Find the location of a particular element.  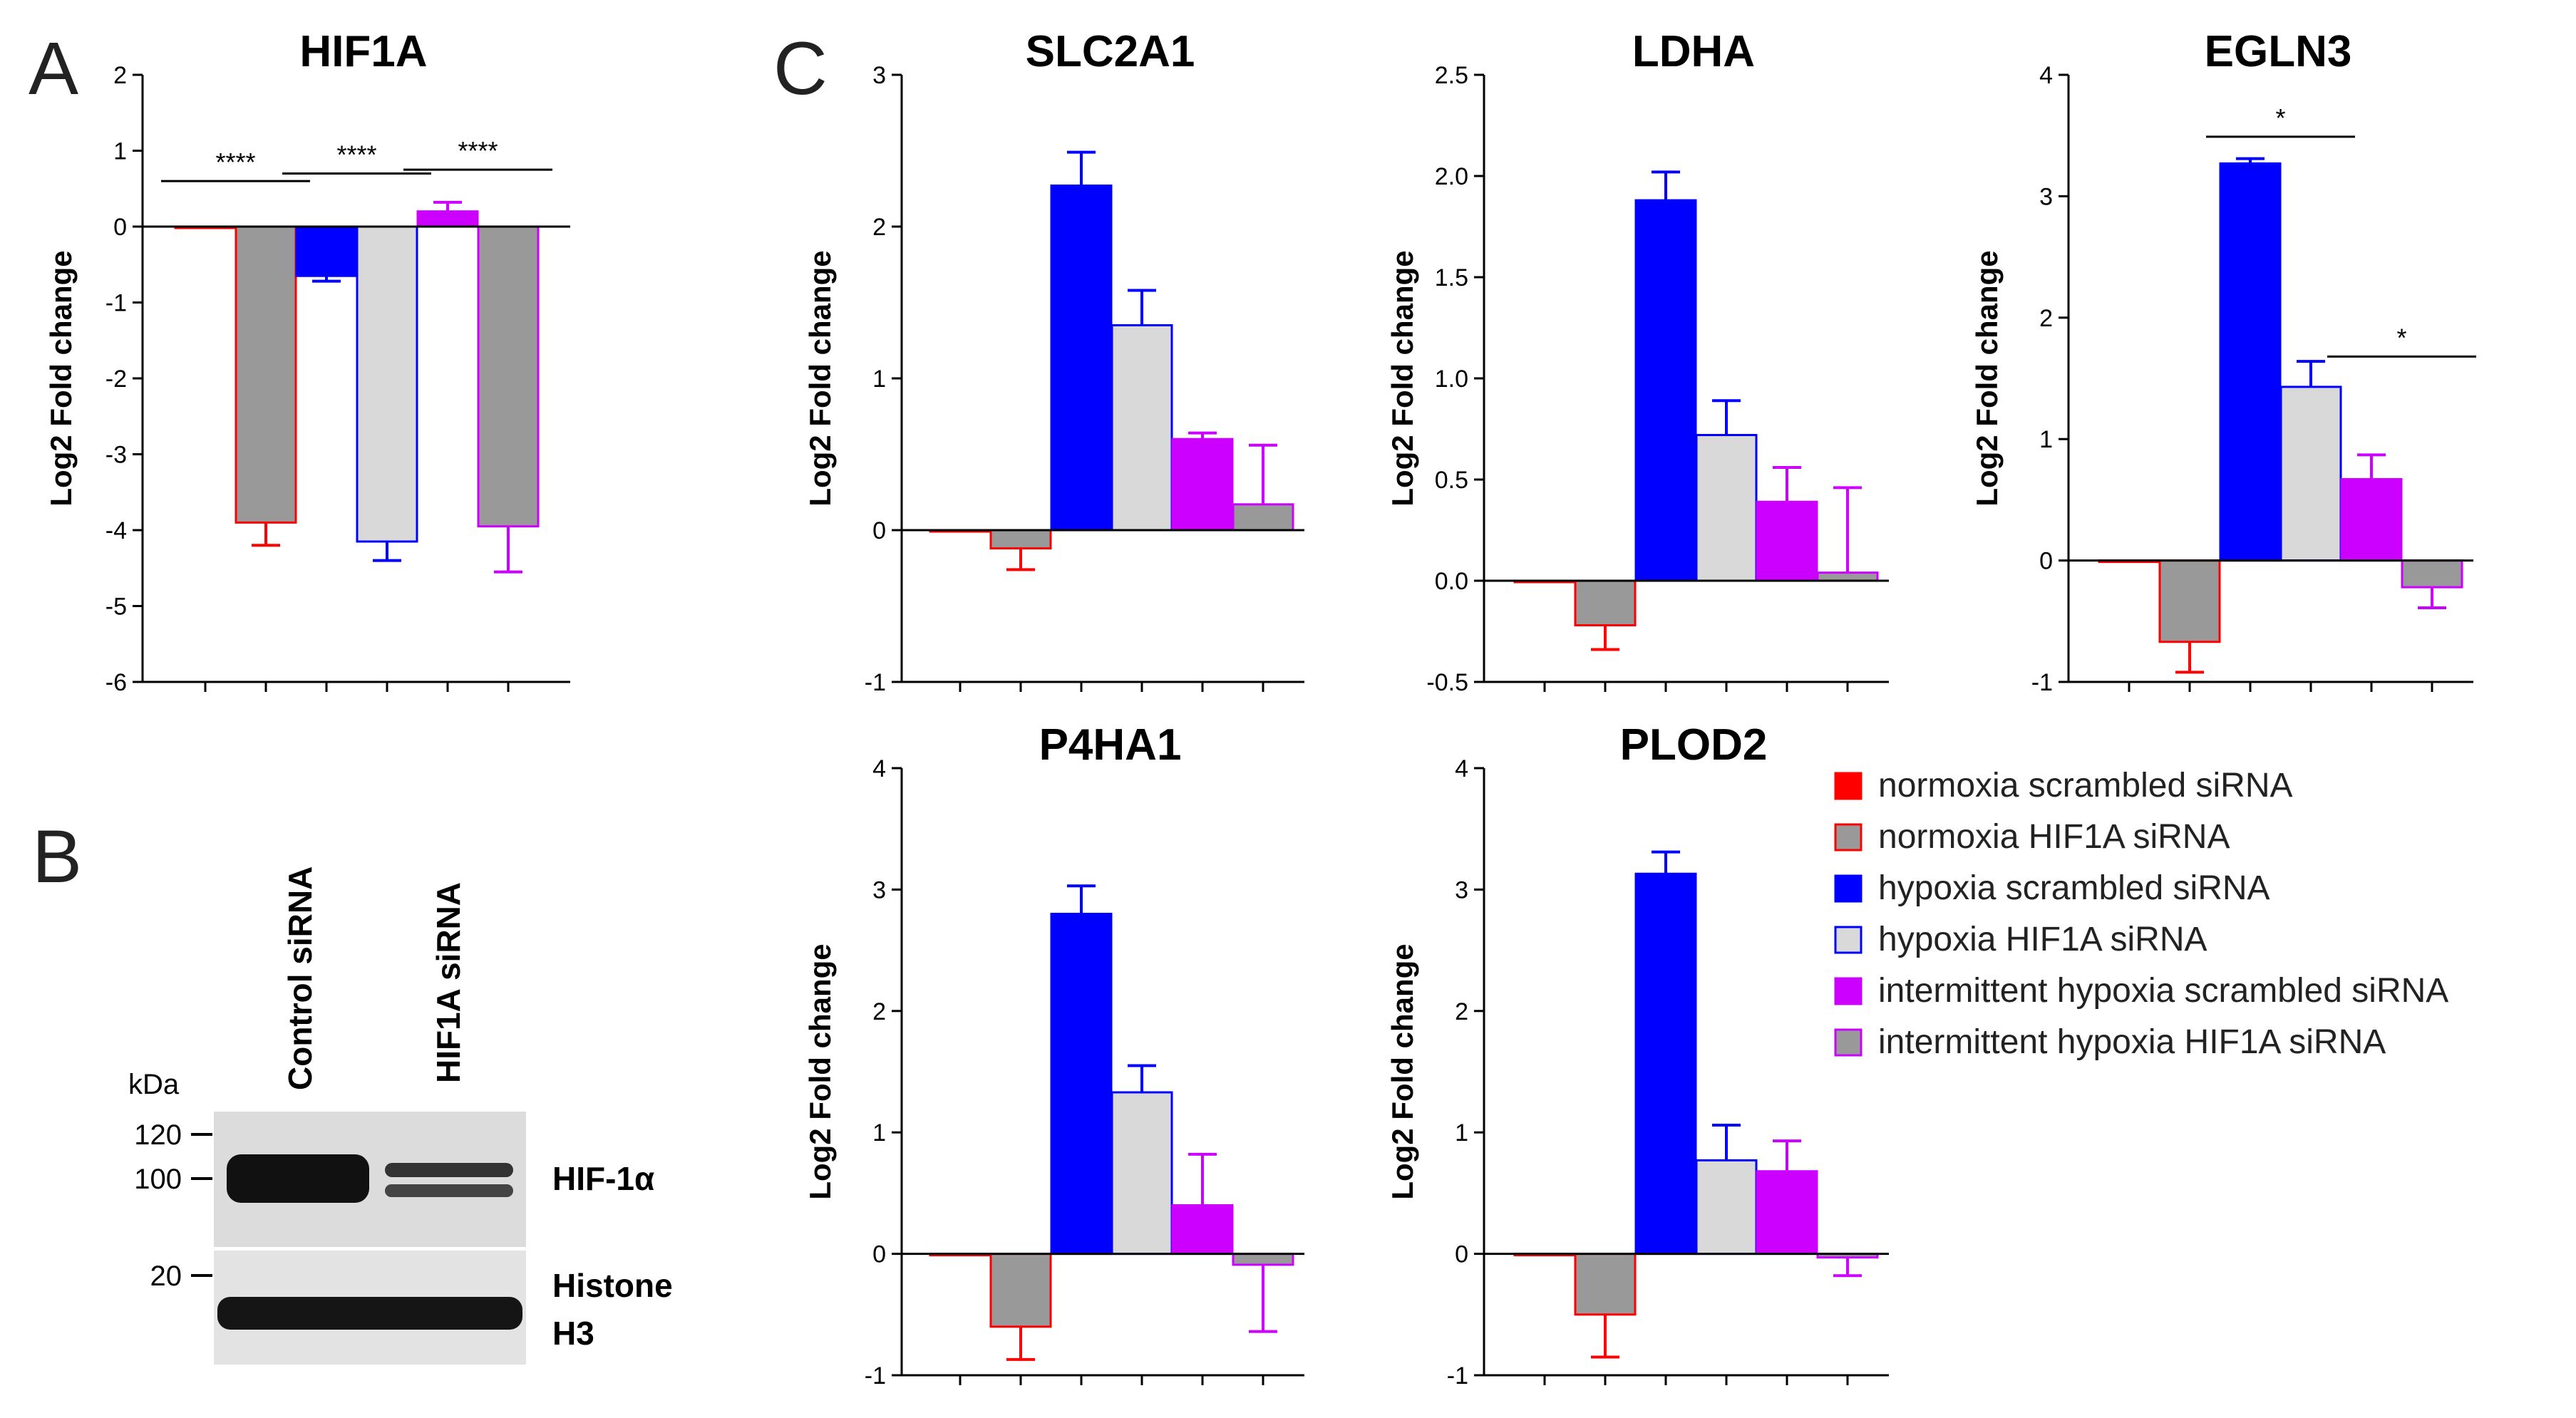

plod2-ylabel: Log2 Fold change is located at coordinates (1402, 1071).